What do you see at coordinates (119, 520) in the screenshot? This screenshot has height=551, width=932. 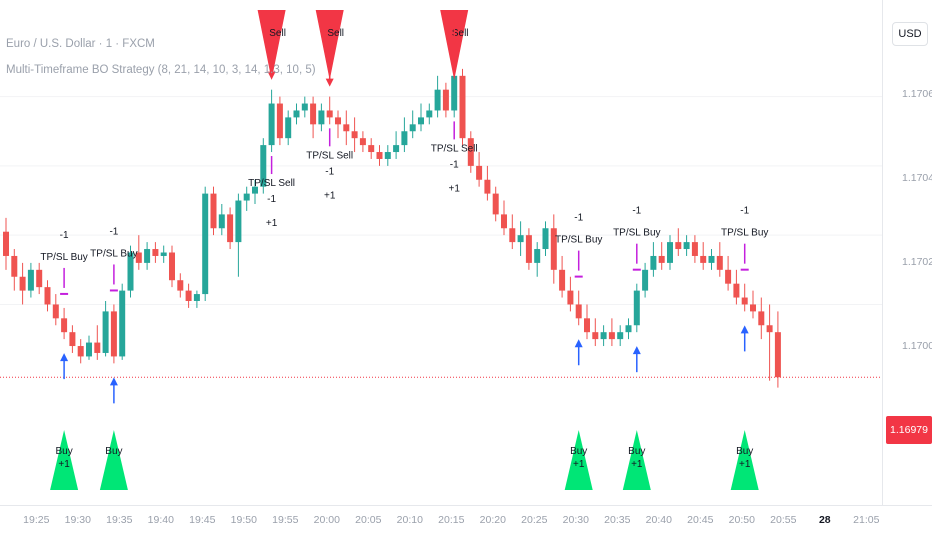 I see `time-tick: 19:35` at bounding box center [119, 520].